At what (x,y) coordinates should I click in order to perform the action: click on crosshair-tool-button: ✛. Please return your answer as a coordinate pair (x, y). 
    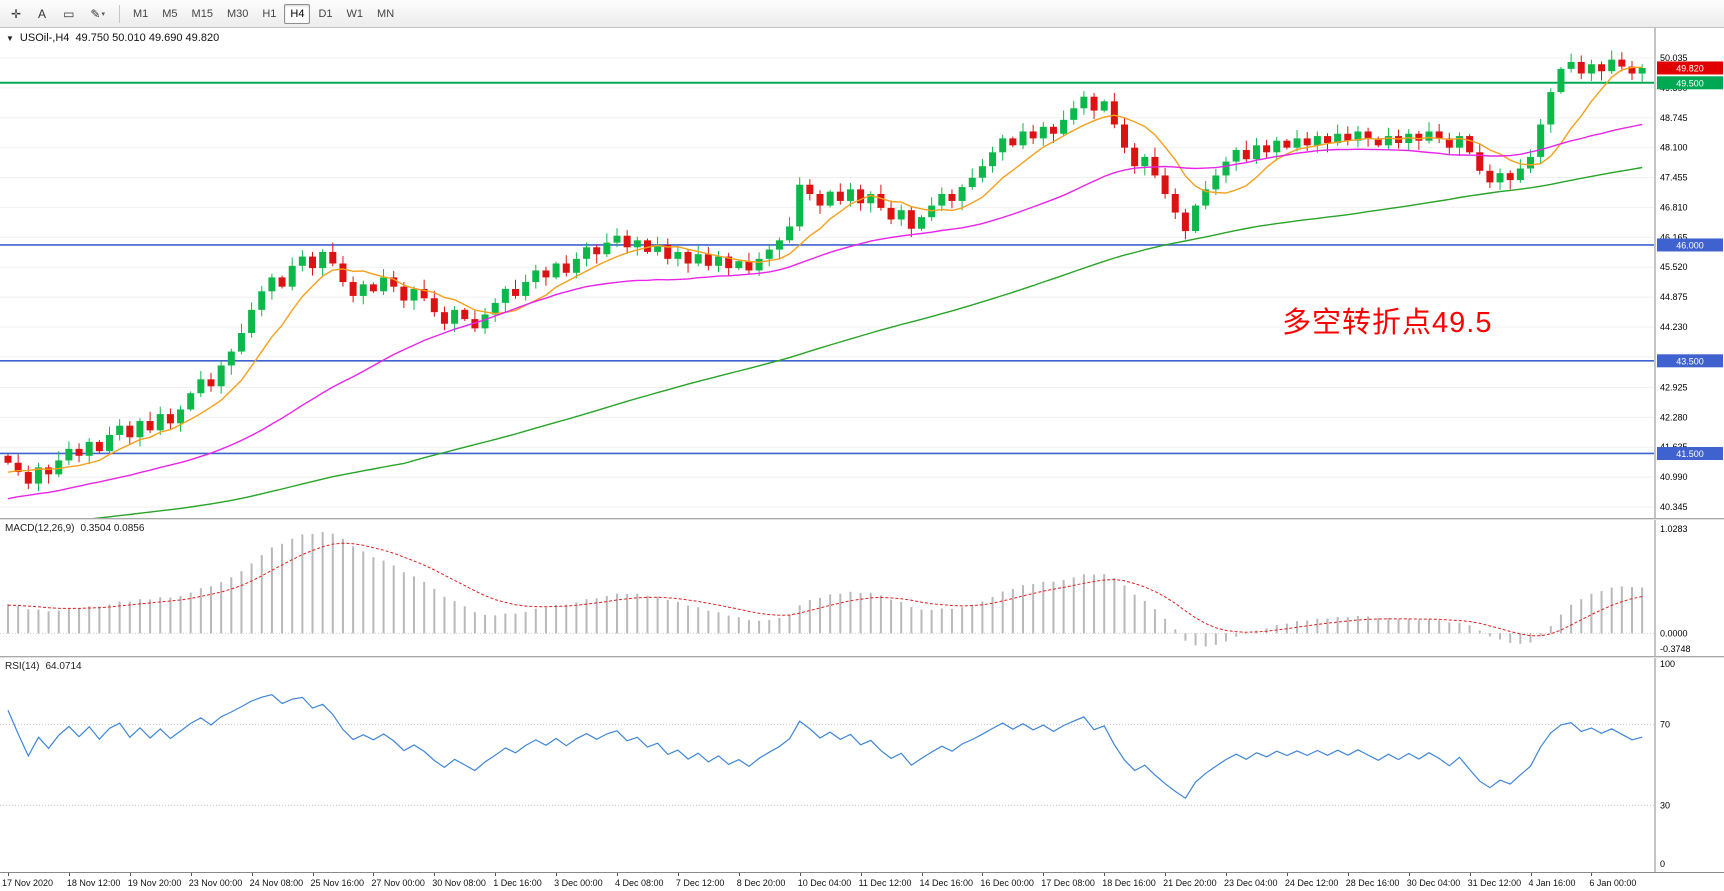
    Looking at the image, I should click on (16, 13).